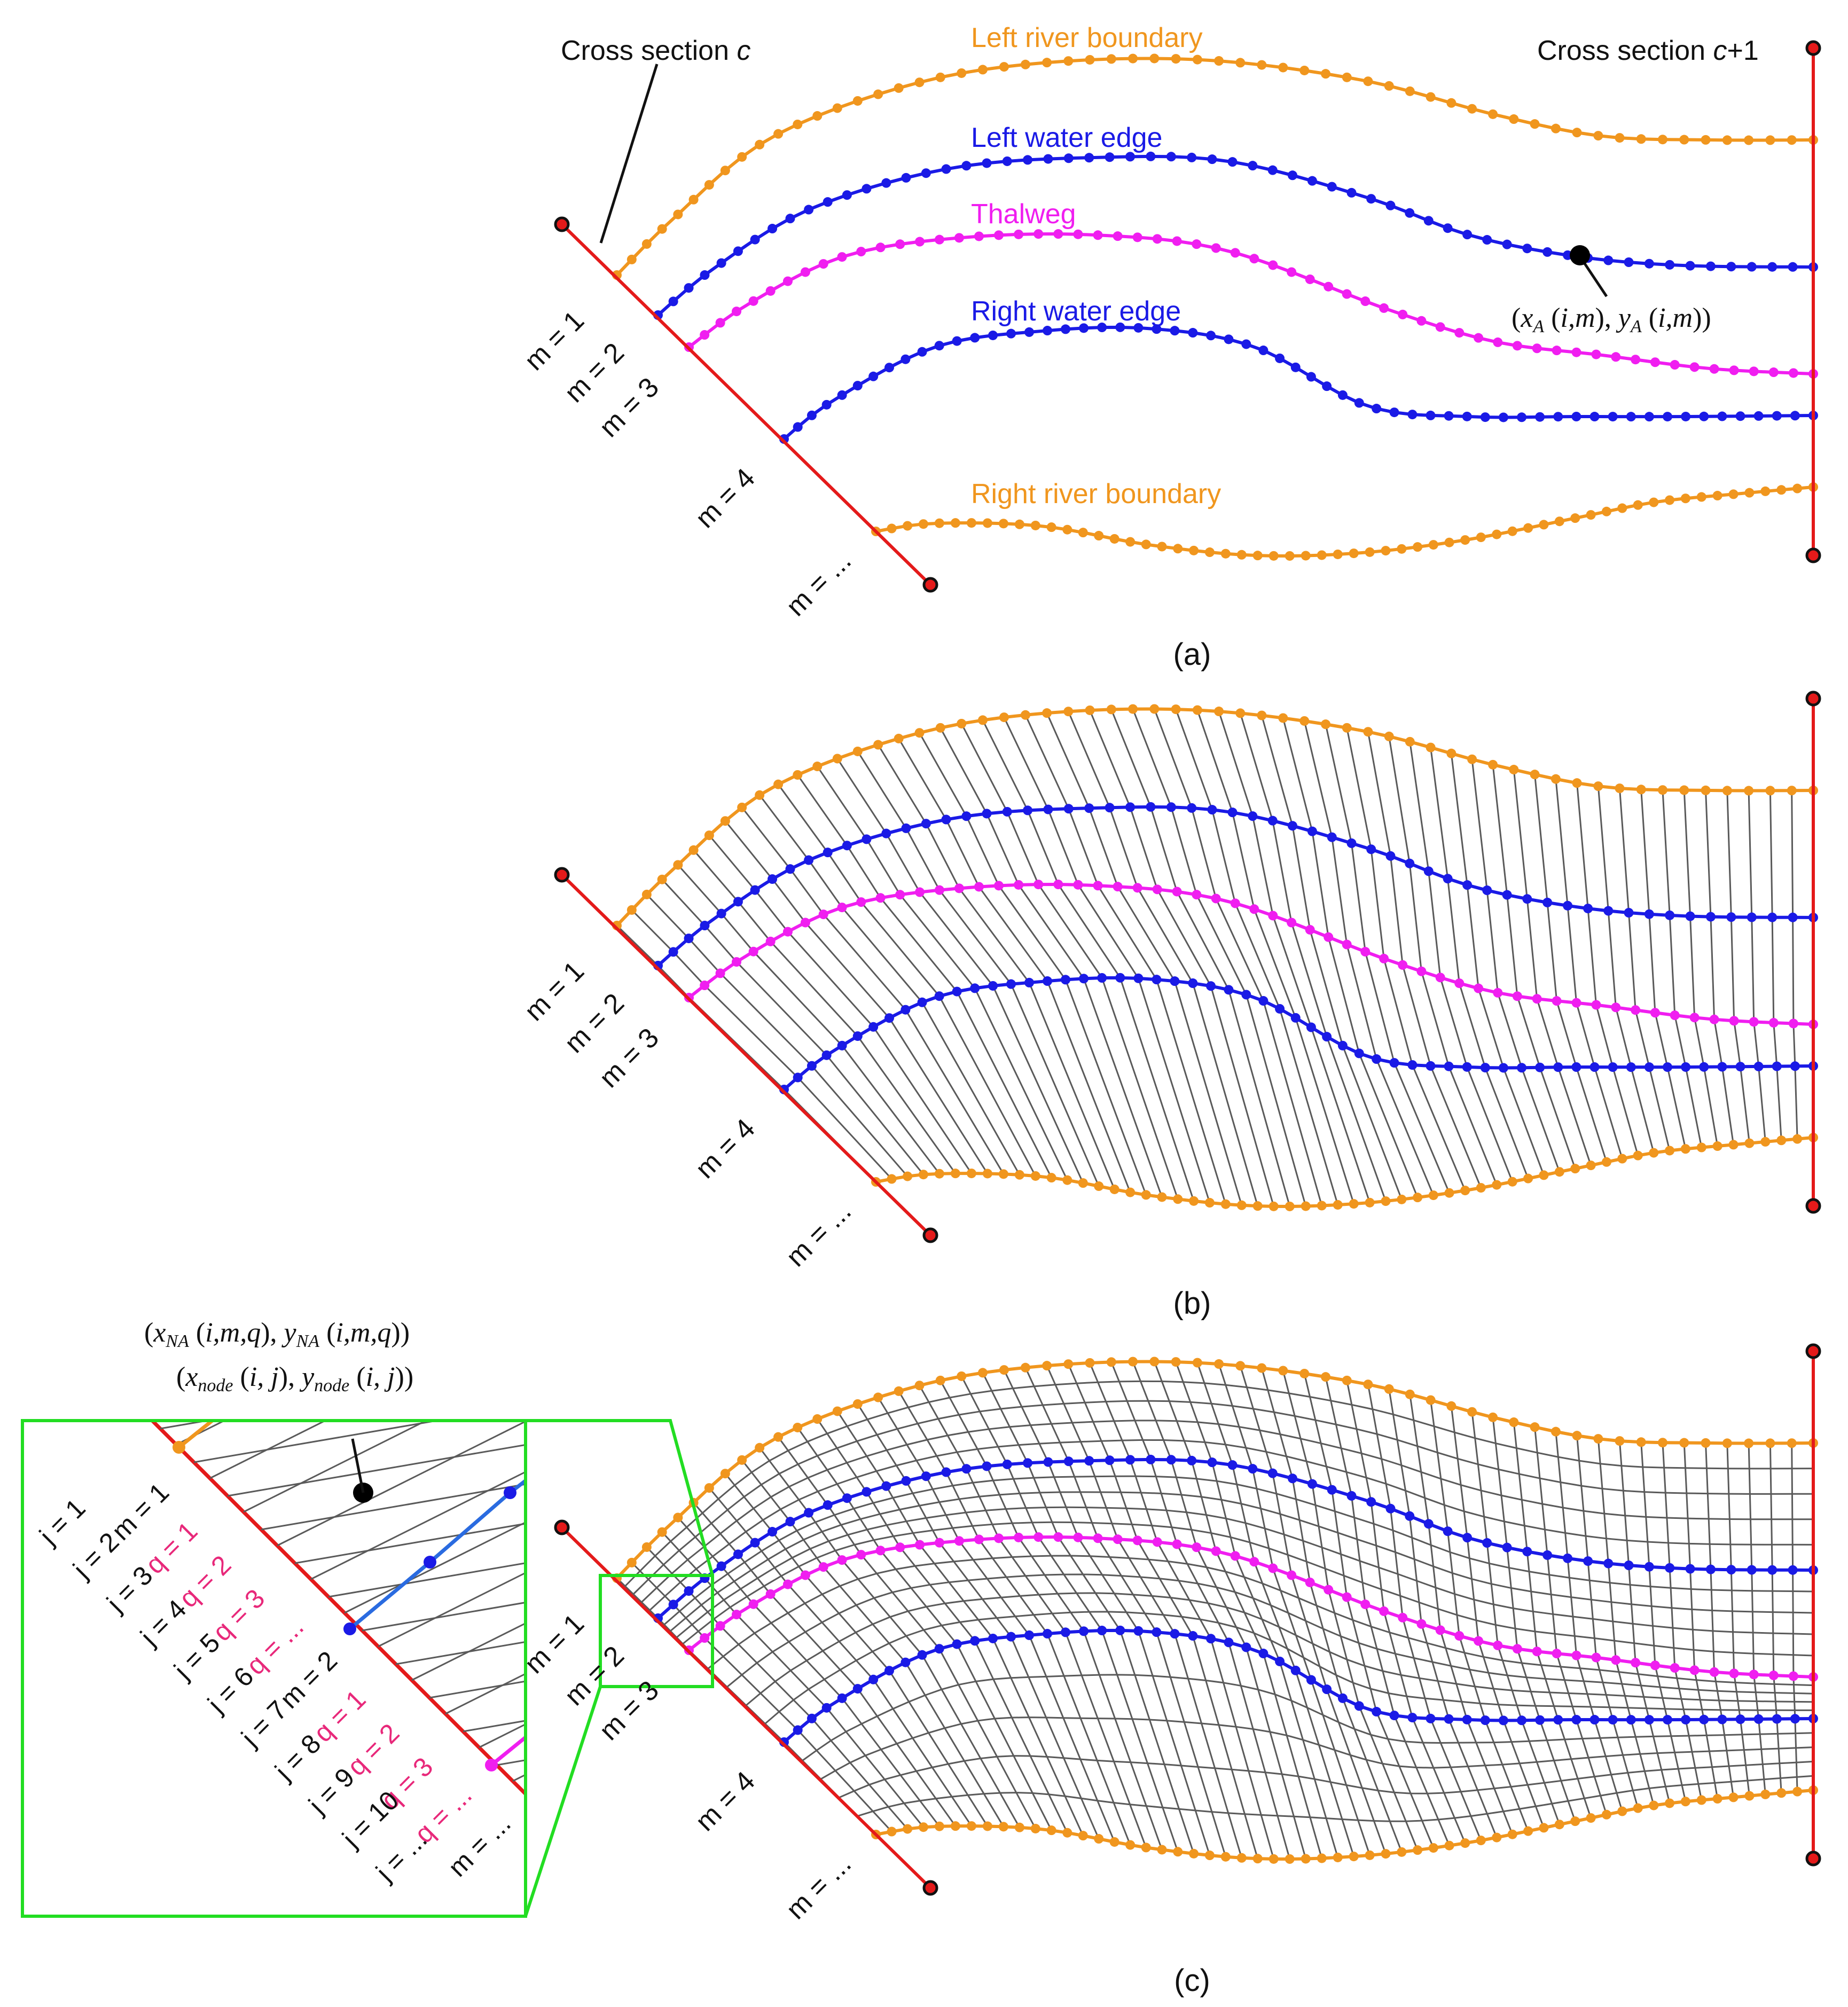 This screenshot has width=1848, height=2007. Describe the element at coordinates (746, 1055) in the screenshot. I see `cross-section-c` at that location.